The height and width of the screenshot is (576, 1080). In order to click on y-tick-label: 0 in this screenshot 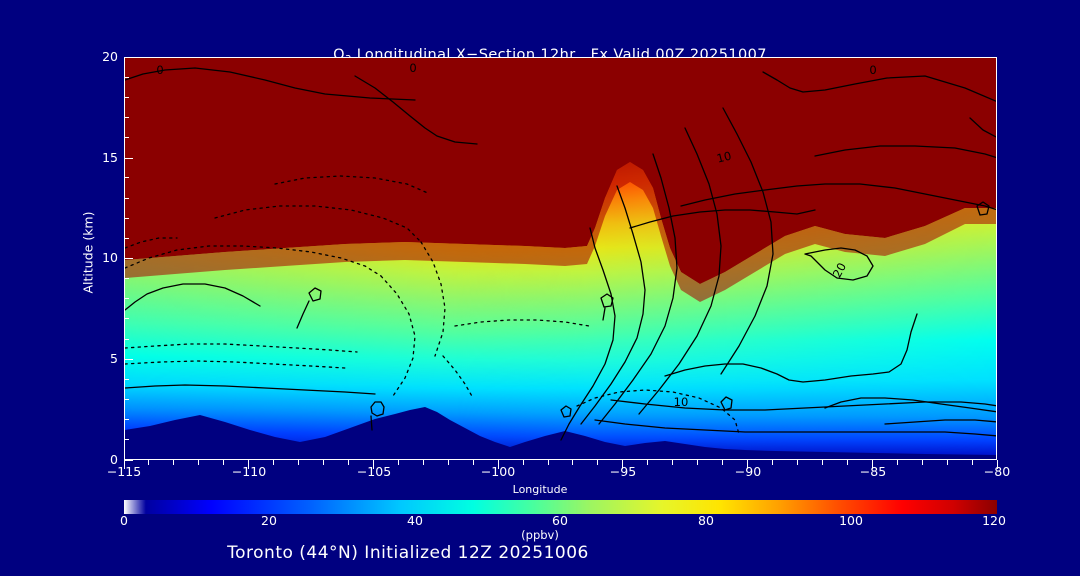, I will do `click(114, 459)`.